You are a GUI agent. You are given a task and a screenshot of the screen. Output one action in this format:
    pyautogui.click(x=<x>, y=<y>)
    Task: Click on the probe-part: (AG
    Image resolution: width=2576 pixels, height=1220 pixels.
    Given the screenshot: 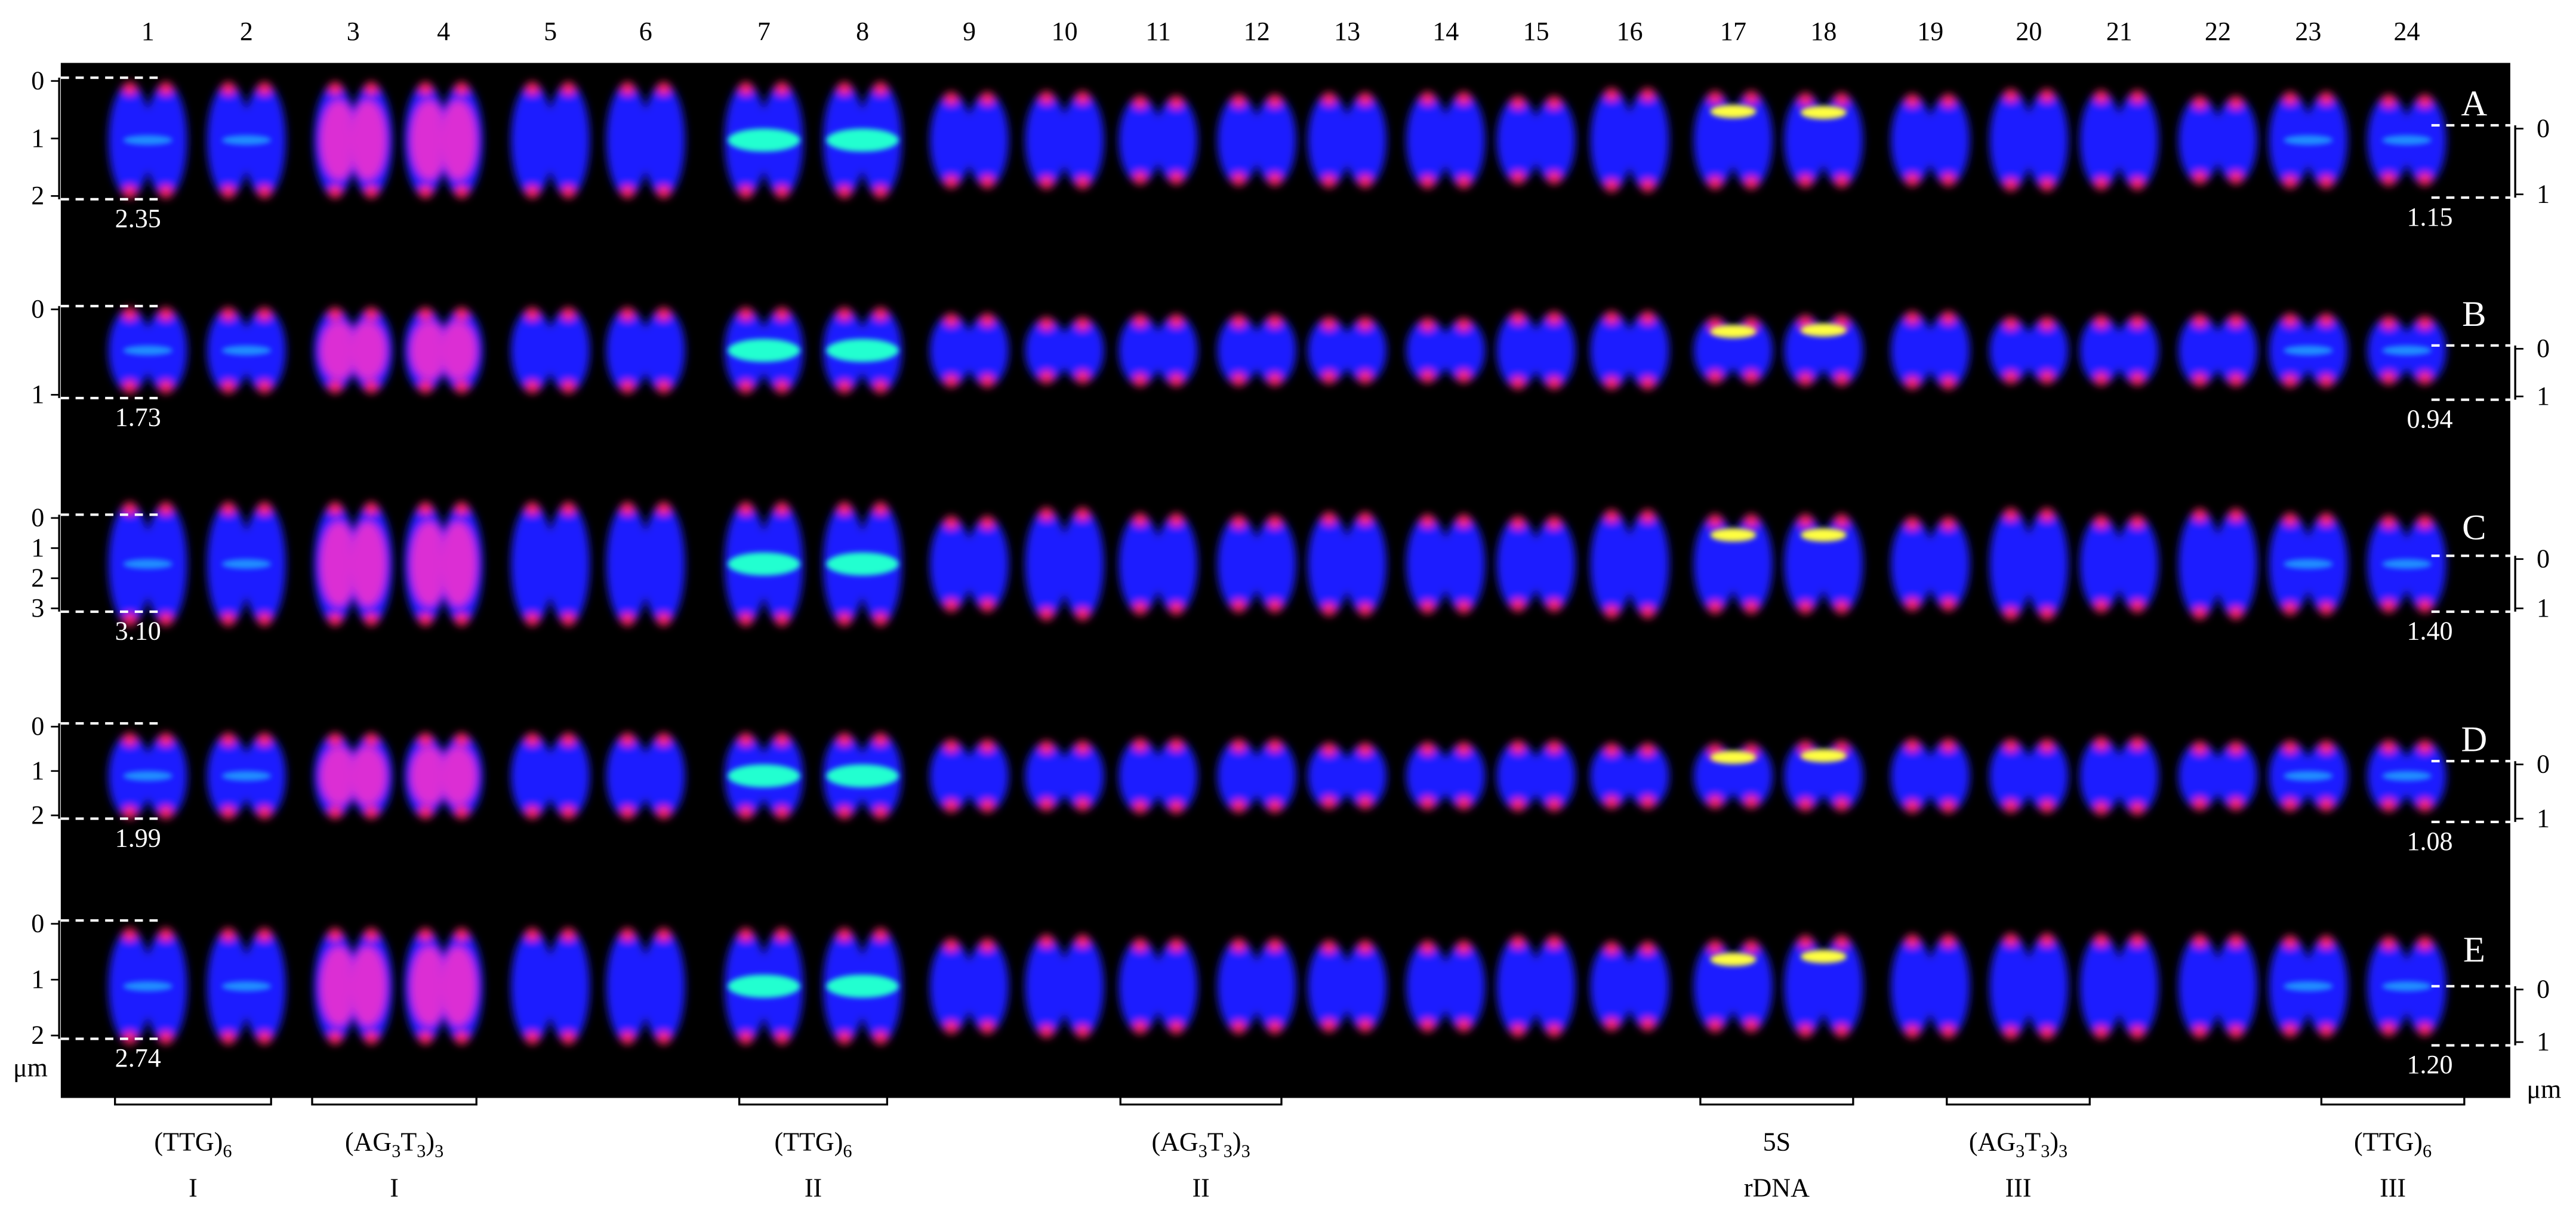 What is the action you would take?
    pyautogui.click(x=1992, y=1142)
    